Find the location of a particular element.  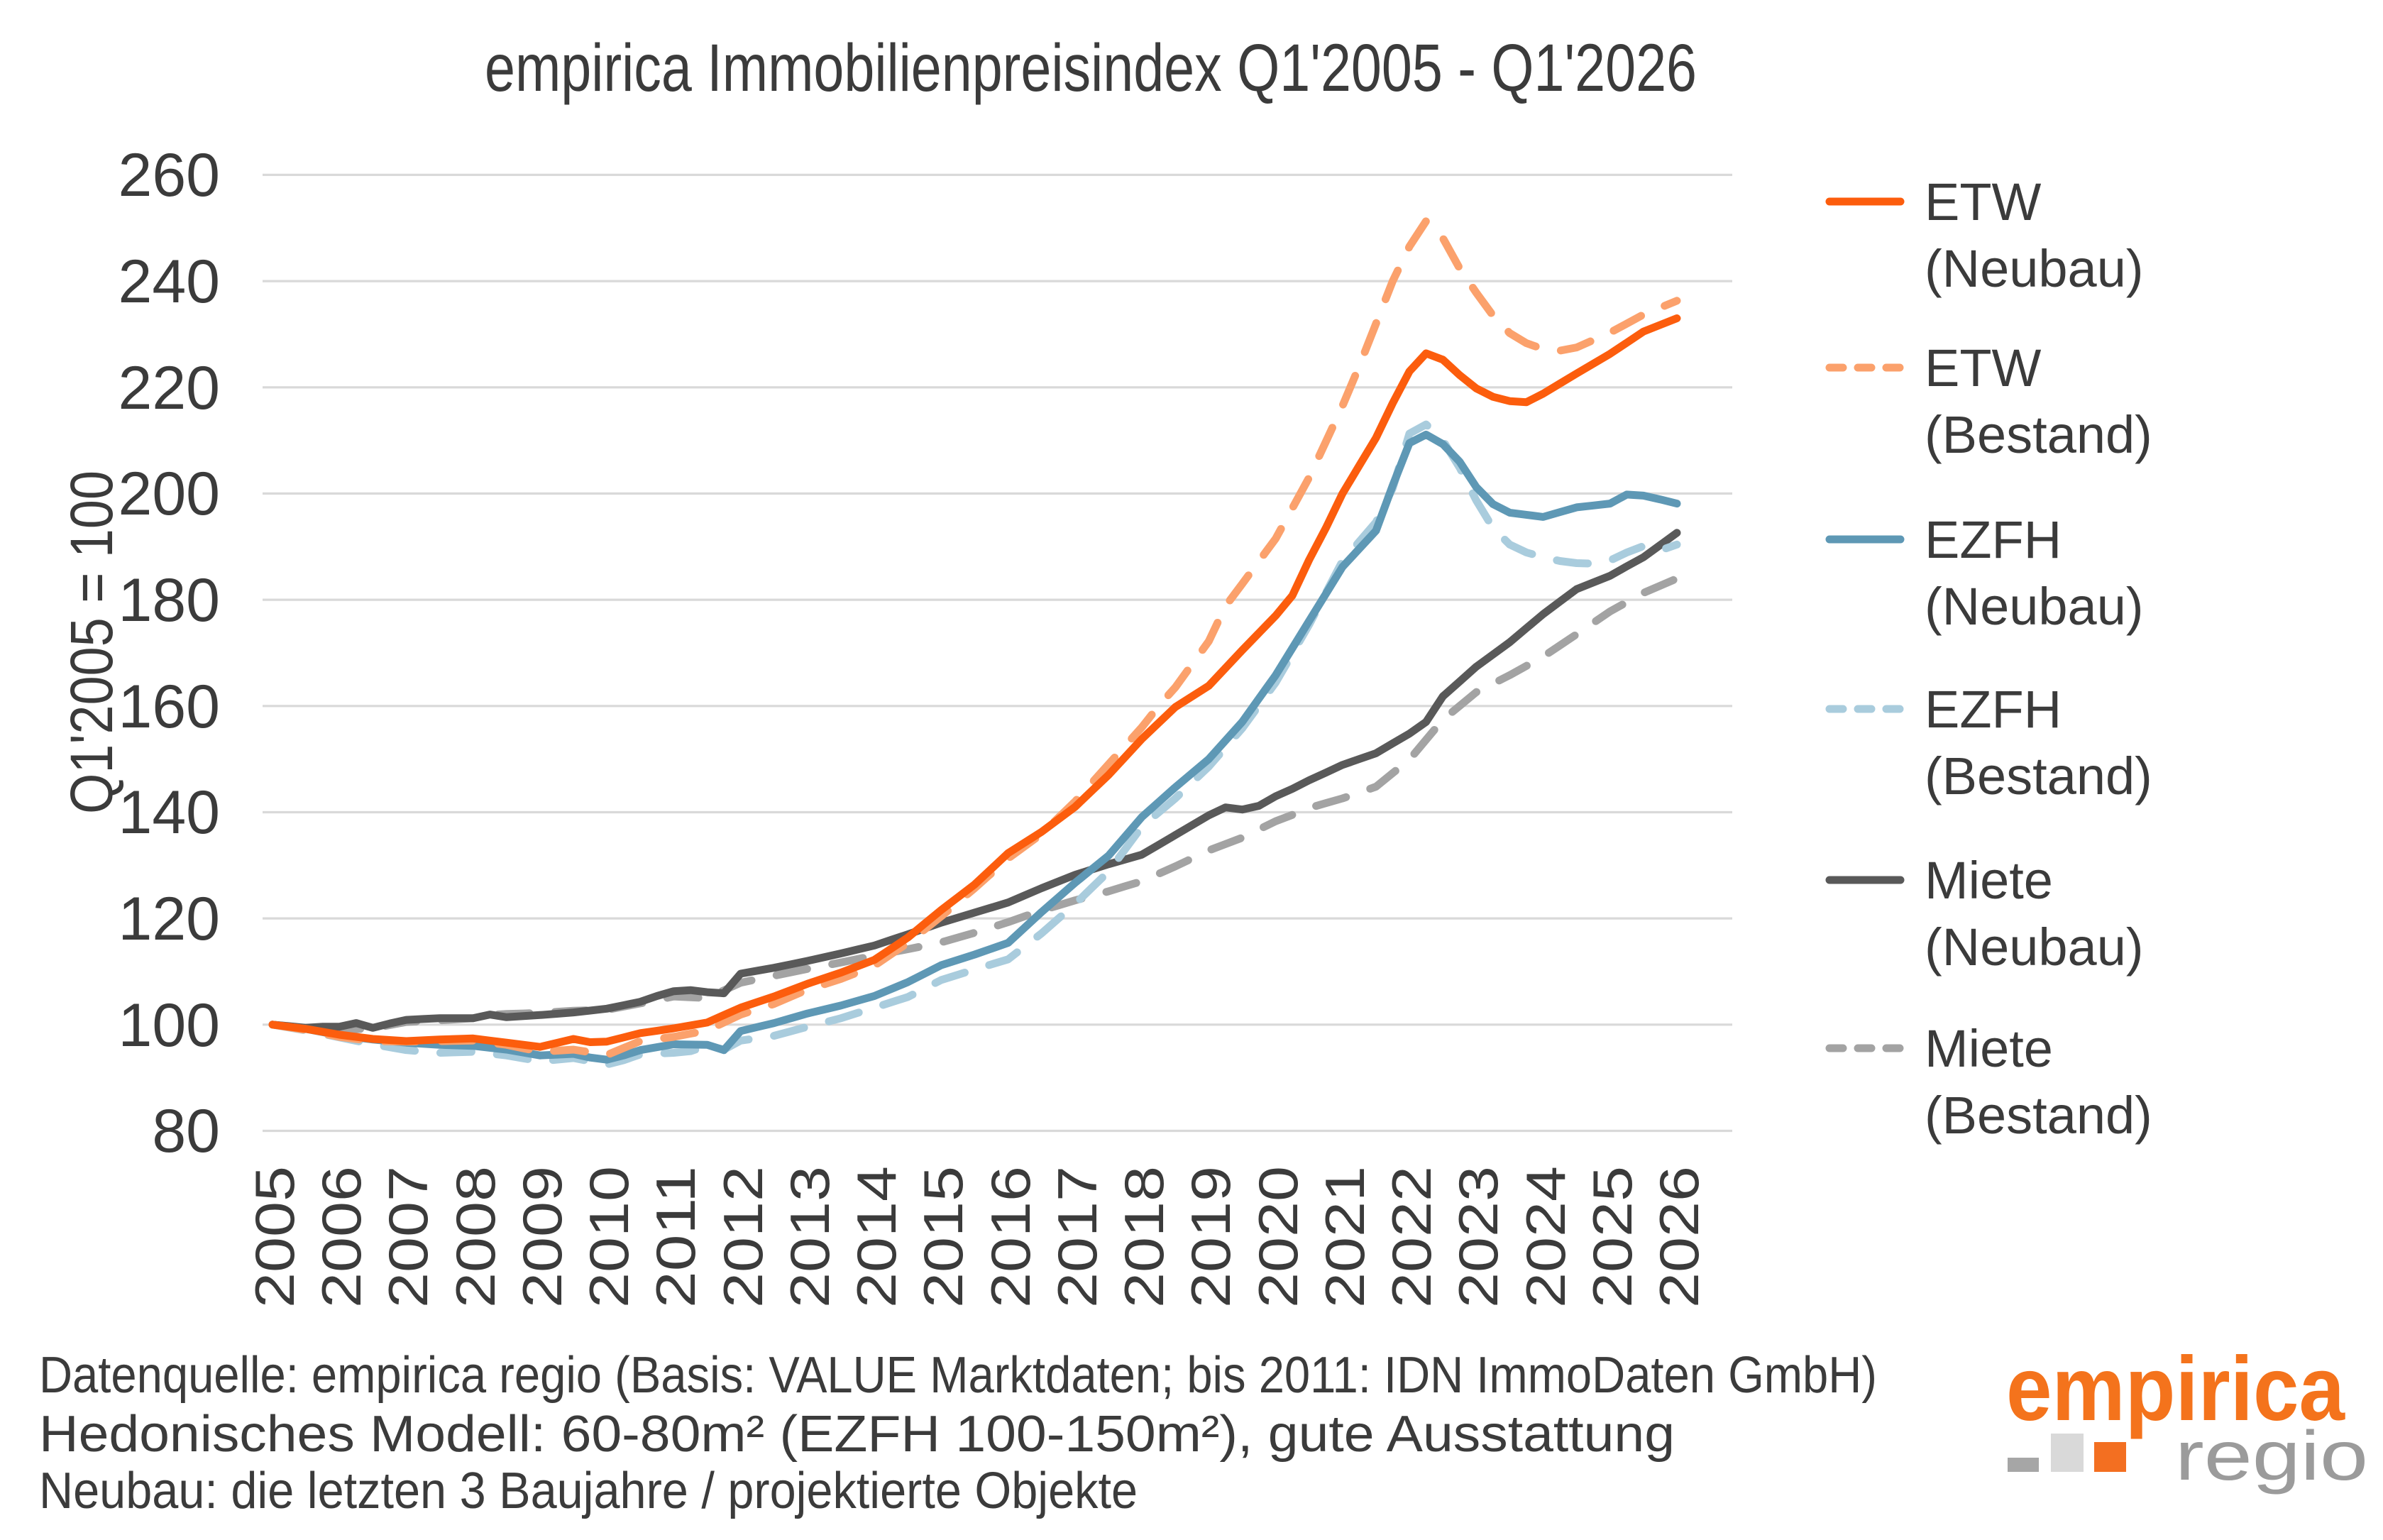

svg-text: 2022 is located at coordinates (1411, 1237).